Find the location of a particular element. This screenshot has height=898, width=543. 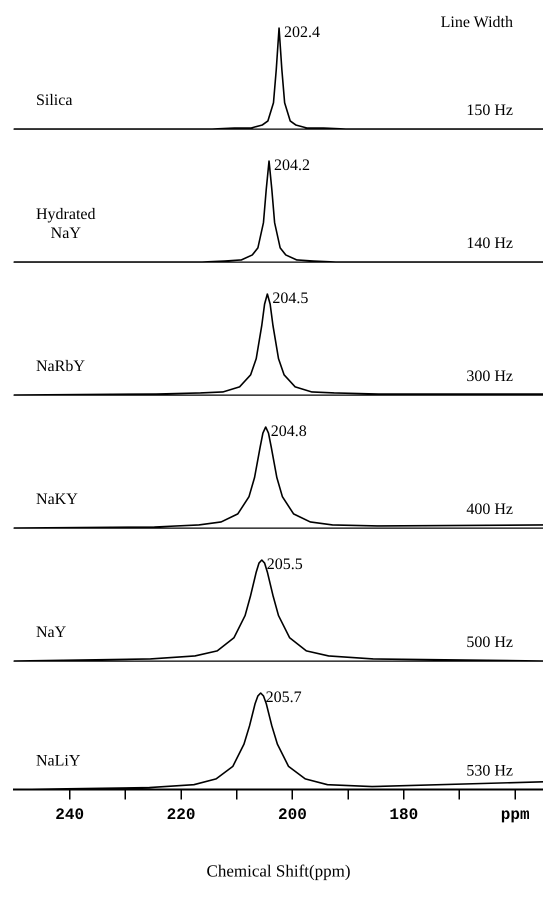

annotation: 400 Hz is located at coordinates (489, 509).